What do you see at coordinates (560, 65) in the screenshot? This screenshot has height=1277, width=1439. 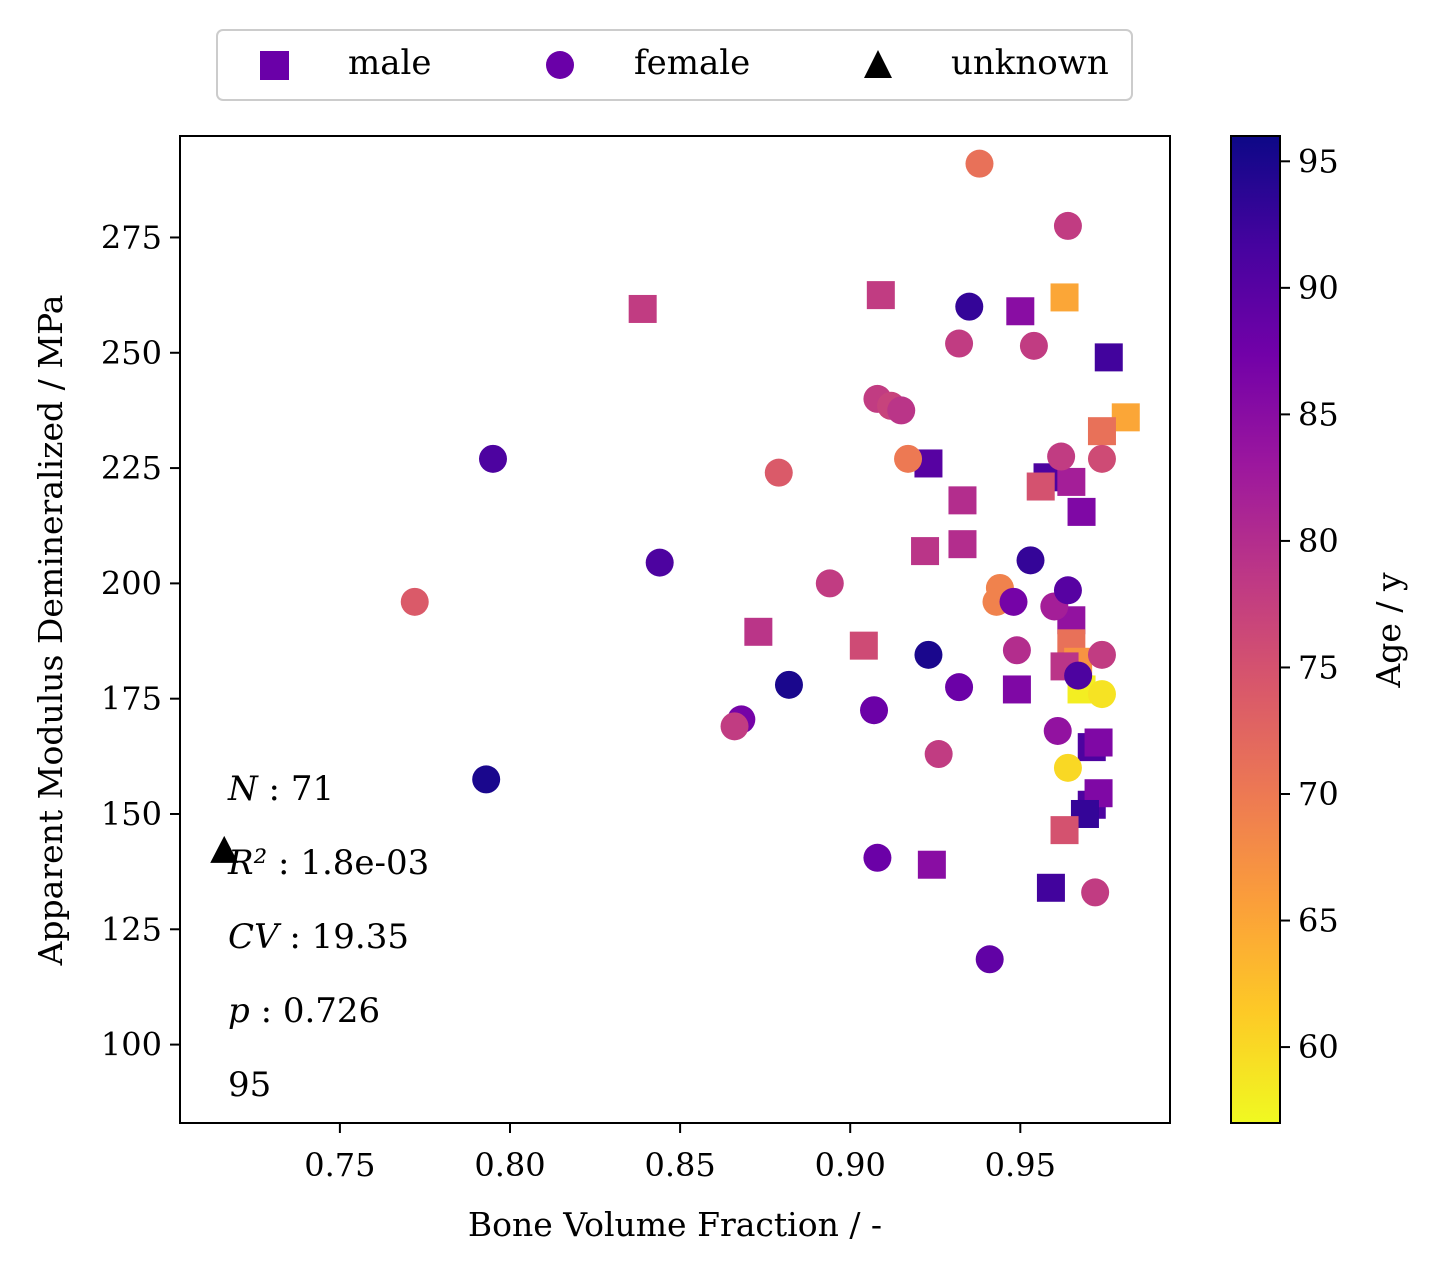 I see `legend-female-marker` at bounding box center [560, 65].